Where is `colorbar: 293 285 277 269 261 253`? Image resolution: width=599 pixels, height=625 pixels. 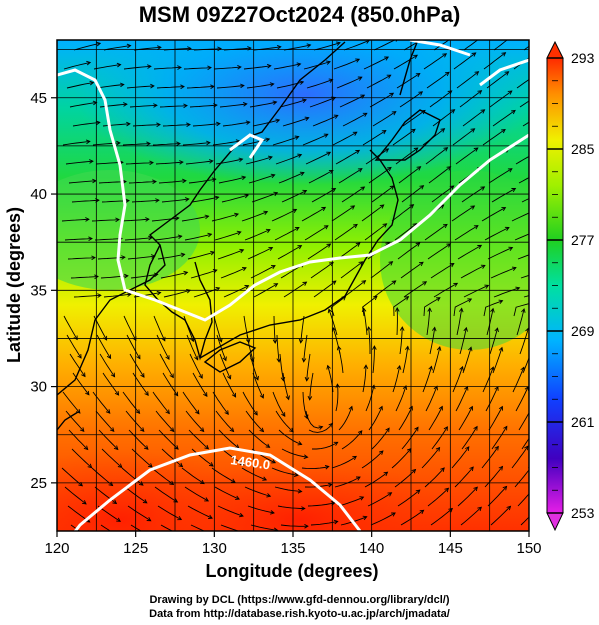
colorbar: 293 285 277 269 261 253 is located at coordinates (570, 286).